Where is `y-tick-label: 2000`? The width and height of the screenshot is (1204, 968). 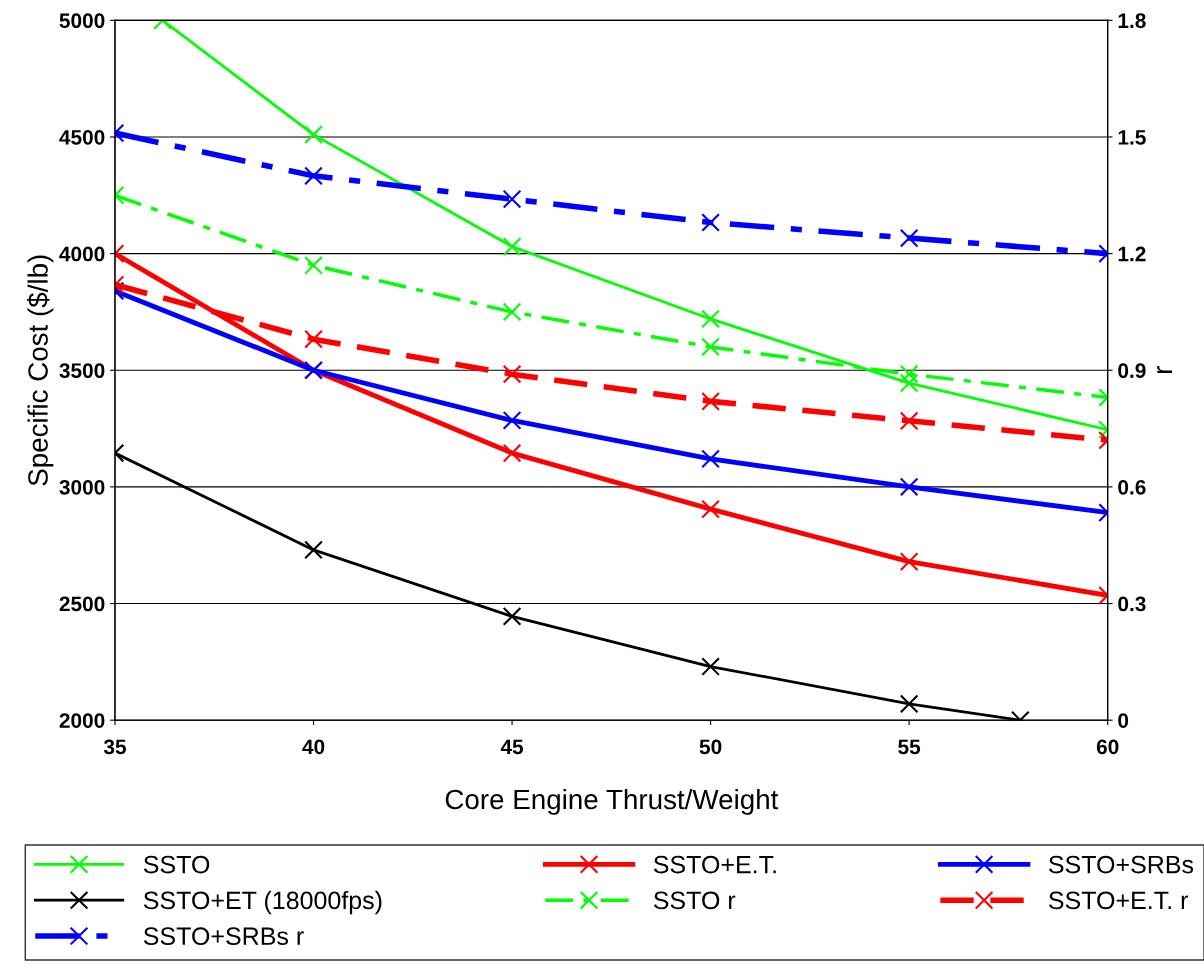
y-tick-label: 2000 is located at coordinates (82, 720).